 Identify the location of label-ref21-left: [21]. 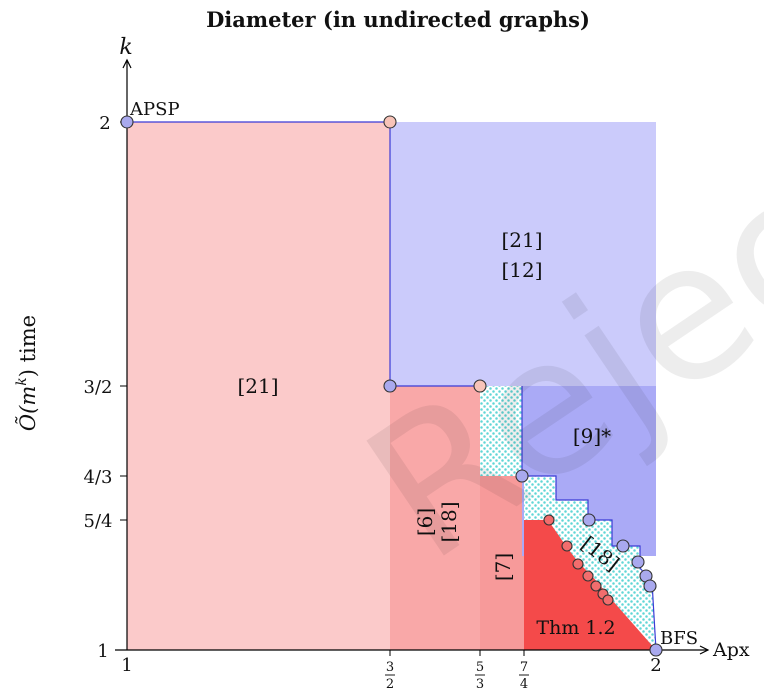
(257, 386).